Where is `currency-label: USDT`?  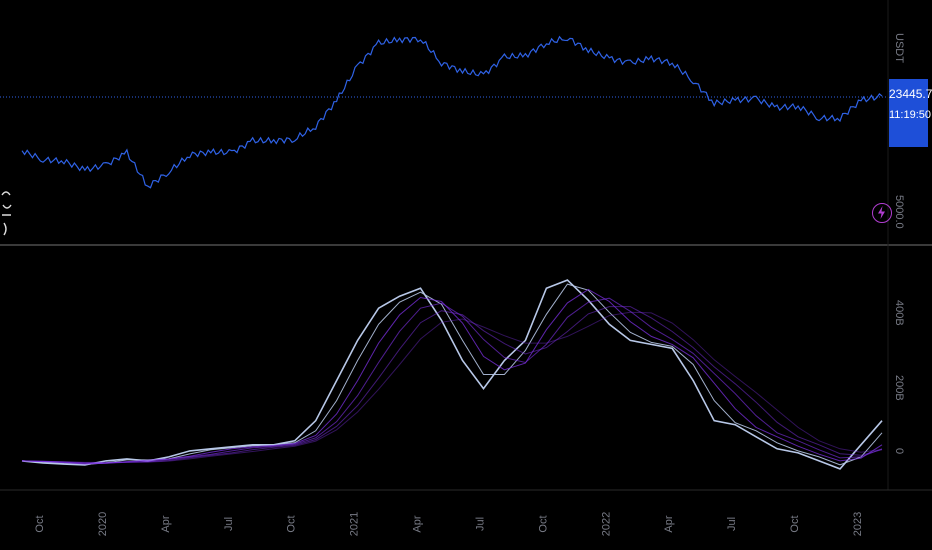
currency-label: USDT is located at coordinates (899, 48).